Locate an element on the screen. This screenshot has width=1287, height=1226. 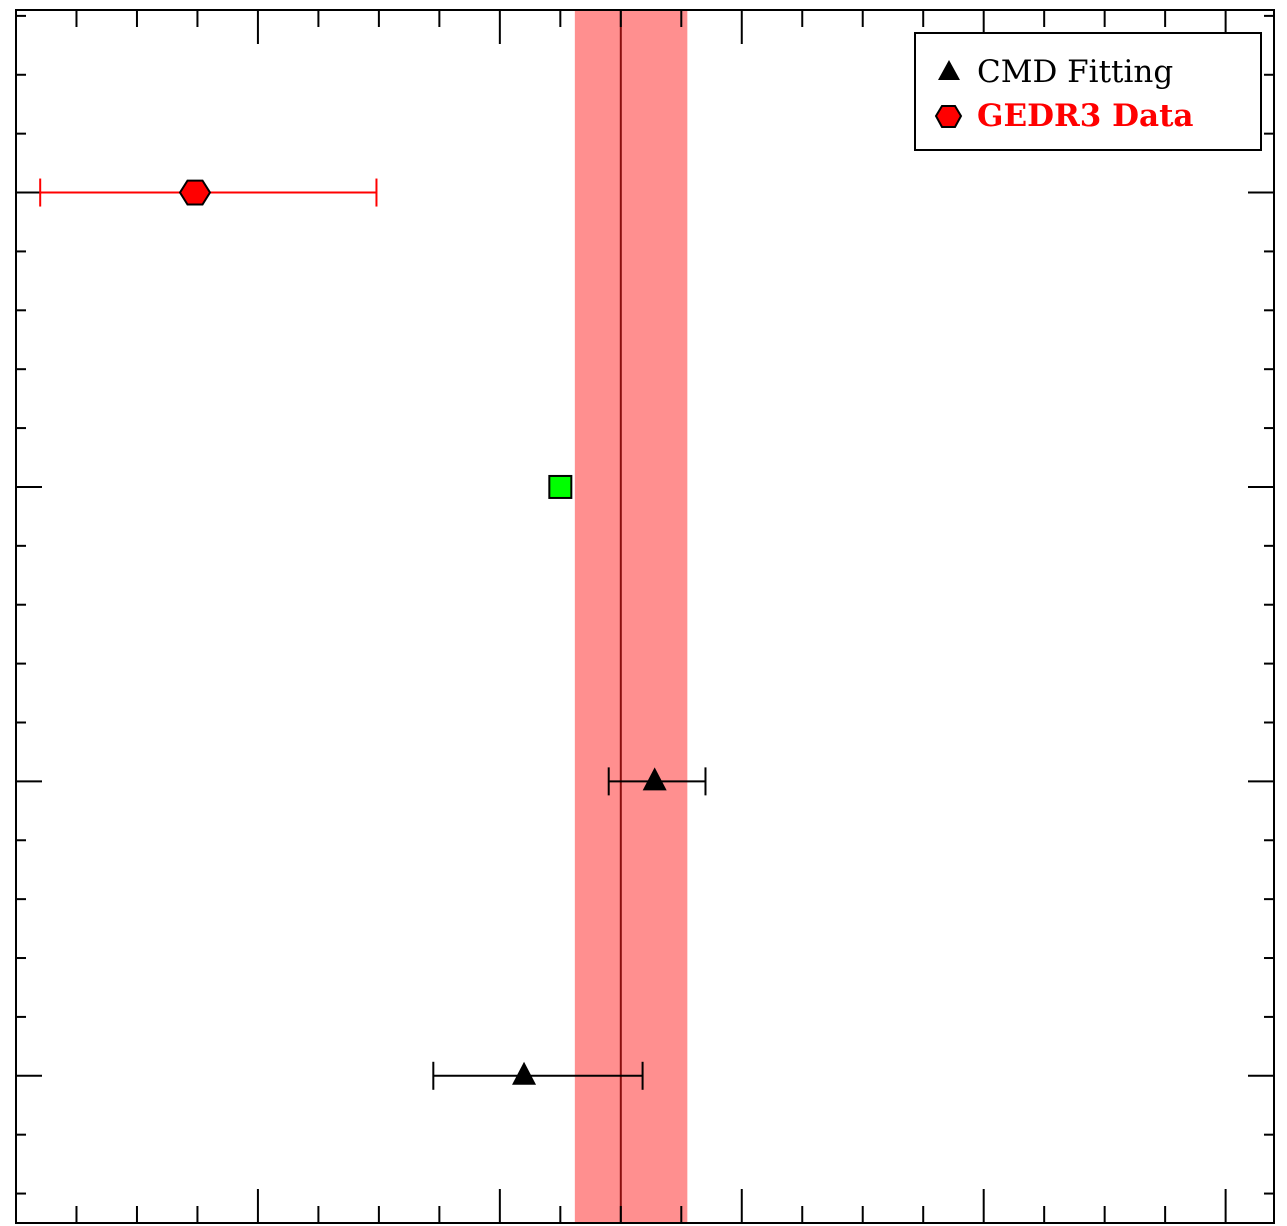
legend-hexagon-marker is located at coordinates (948, 116).